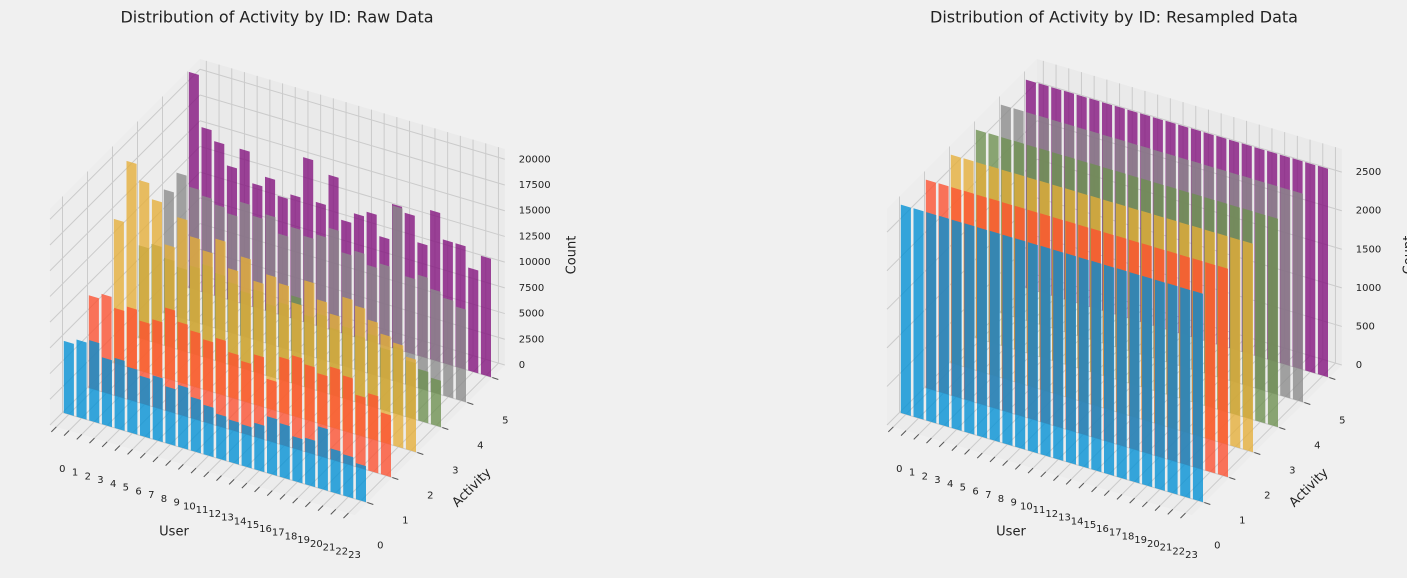 The image size is (1407, 578). Describe the element at coordinates (1191, 555) in the screenshot. I see `x-tick-label: 23` at that location.